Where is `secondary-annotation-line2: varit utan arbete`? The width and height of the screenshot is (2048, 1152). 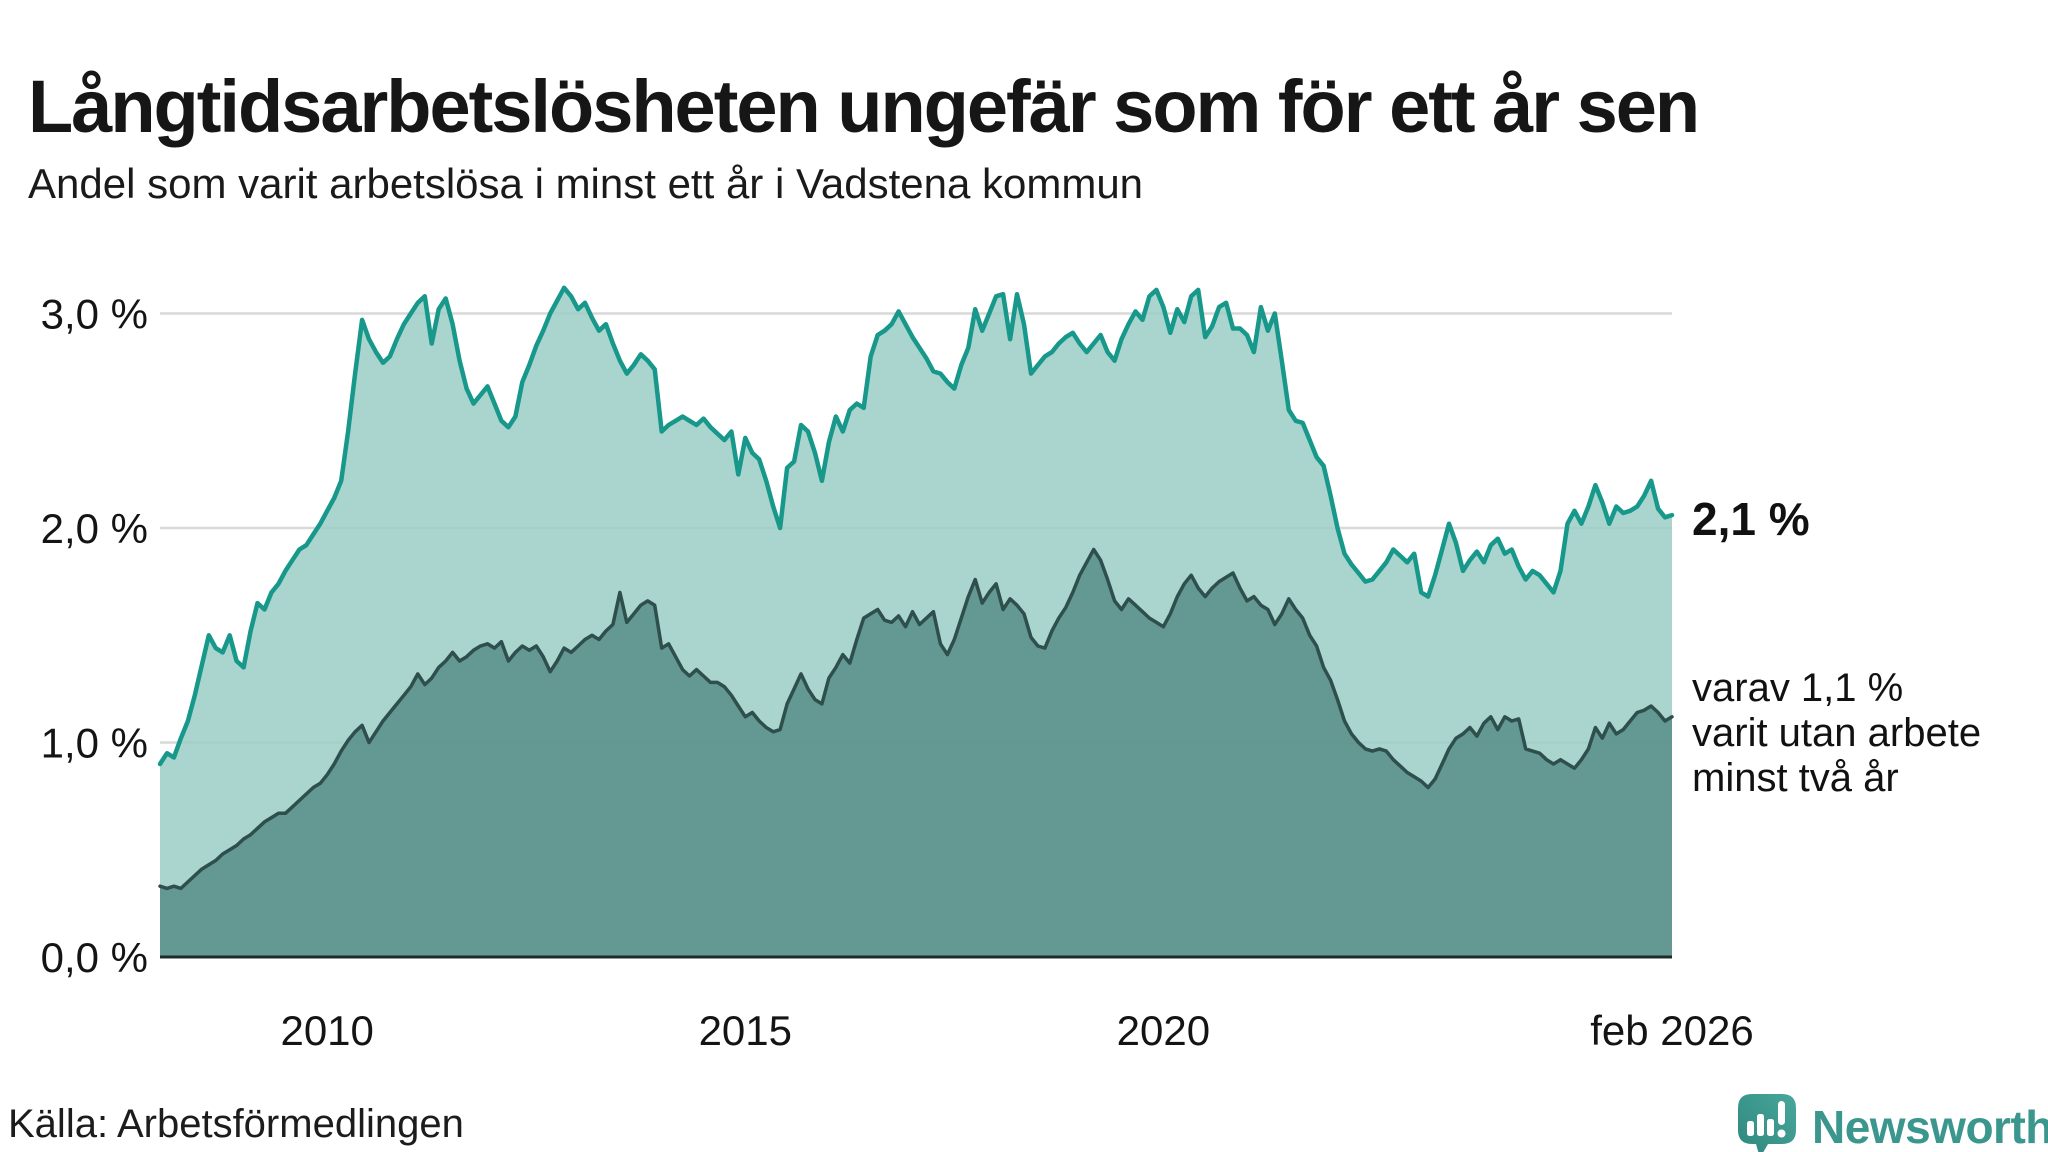 secondary-annotation-line2: varit utan arbete is located at coordinates (1837, 732).